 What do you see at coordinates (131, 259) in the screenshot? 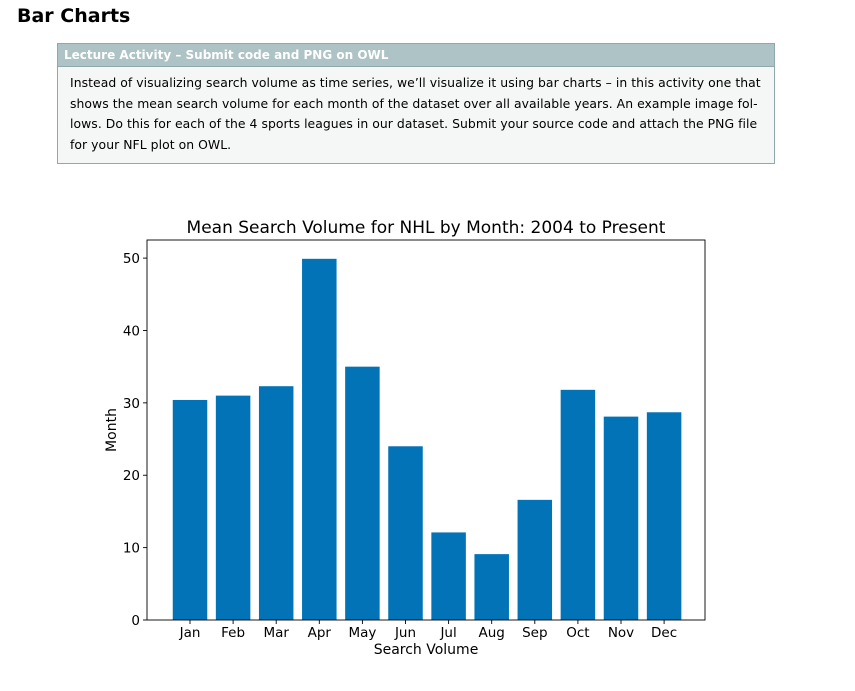
I see `y-tick-label: 50` at bounding box center [131, 259].